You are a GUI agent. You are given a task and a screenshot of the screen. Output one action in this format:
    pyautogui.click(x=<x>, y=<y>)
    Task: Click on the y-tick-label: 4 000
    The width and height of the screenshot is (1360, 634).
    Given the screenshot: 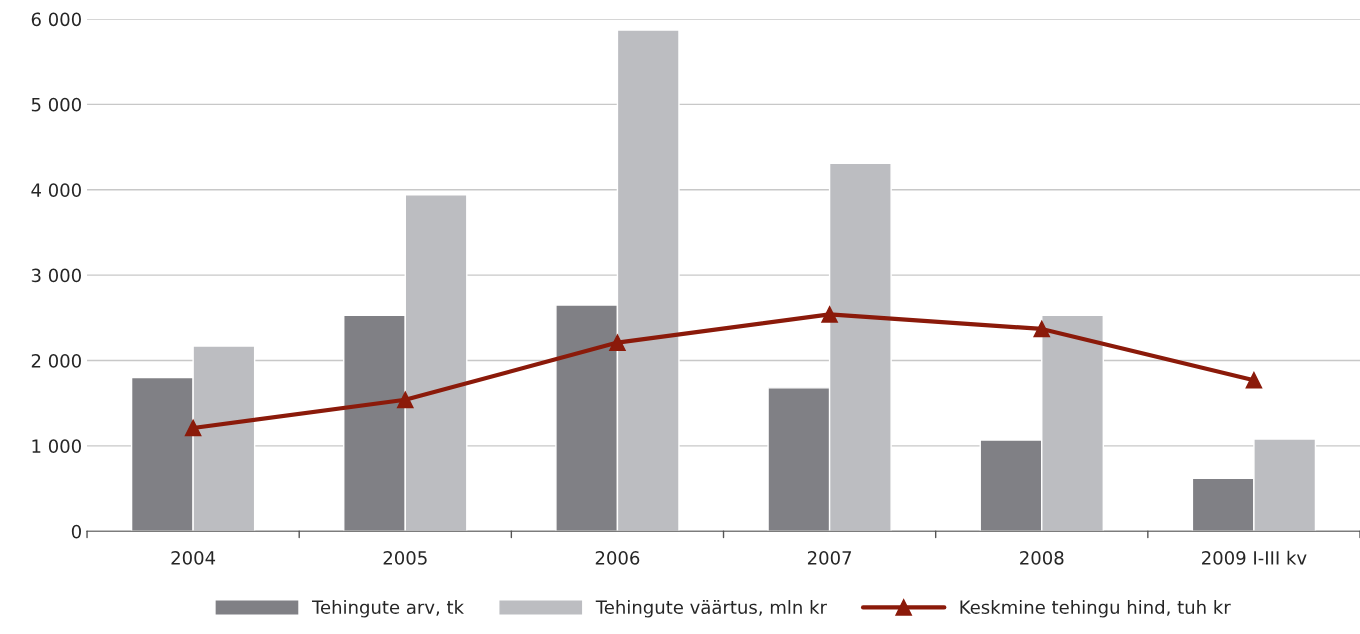 What is the action you would take?
    pyautogui.click(x=56, y=190)
    